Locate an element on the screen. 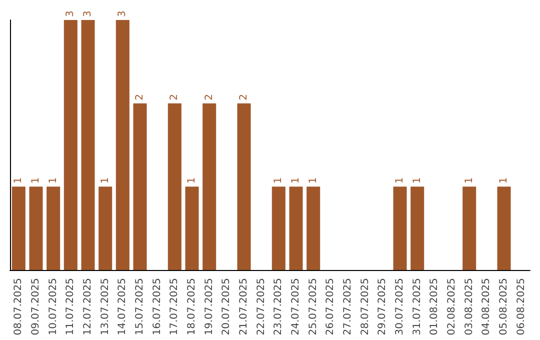 The height and width of the screenshot is (340, 540). x-tick-label: 31.07.2025 is located at coordinates (417, 307).